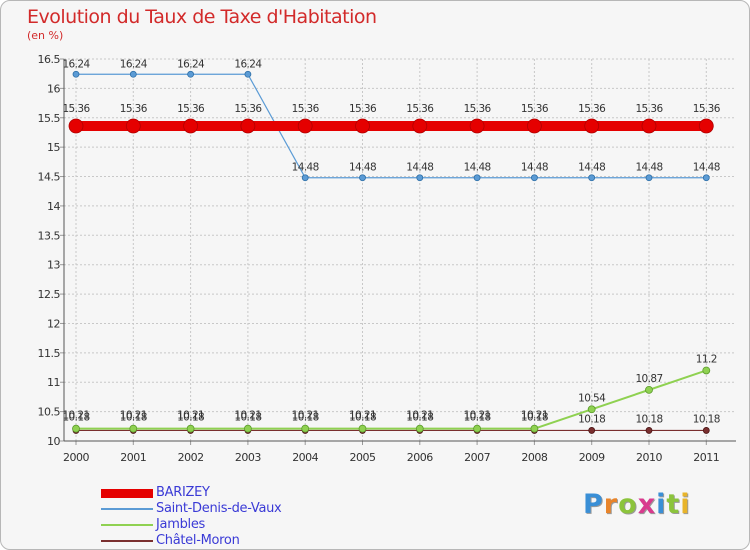  What do you see at coordinates (706, 457) in the screenshot?
I see `x-tick-label: 2011` at bounding box center [706, 457].